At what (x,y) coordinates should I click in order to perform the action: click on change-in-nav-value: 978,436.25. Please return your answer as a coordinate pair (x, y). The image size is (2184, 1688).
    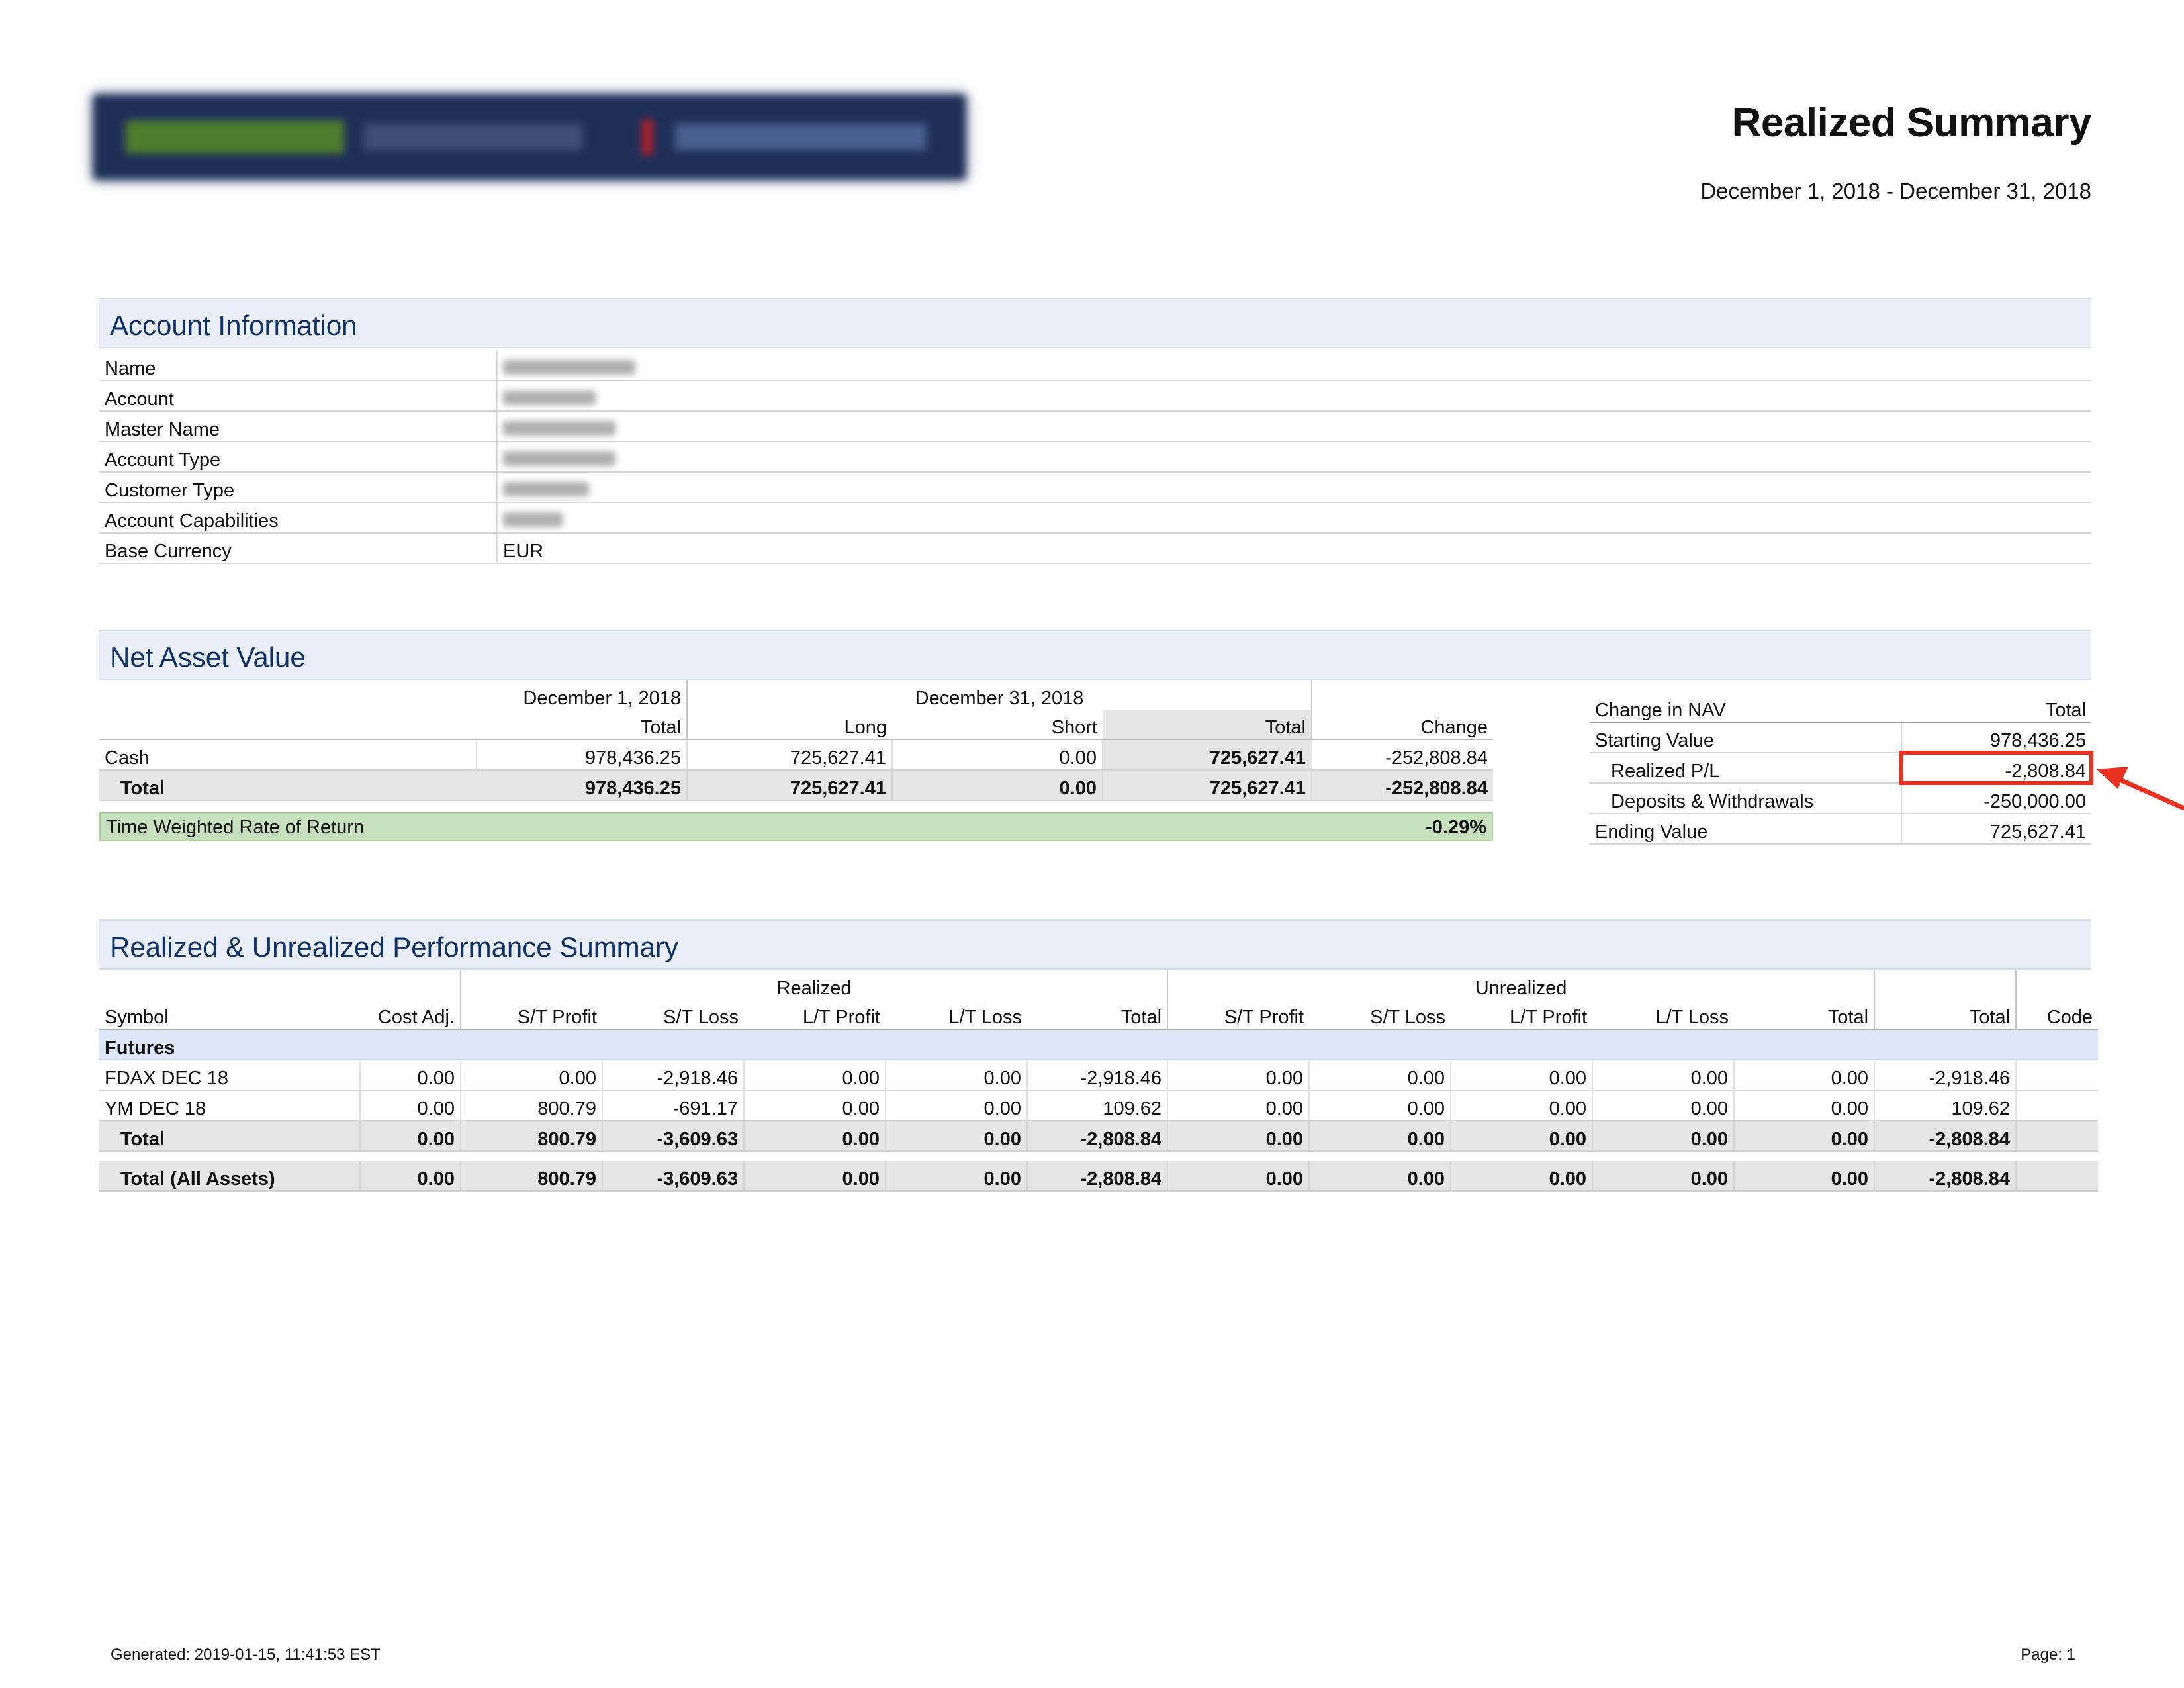
    Looking at the image, I should click on (1996, 737).